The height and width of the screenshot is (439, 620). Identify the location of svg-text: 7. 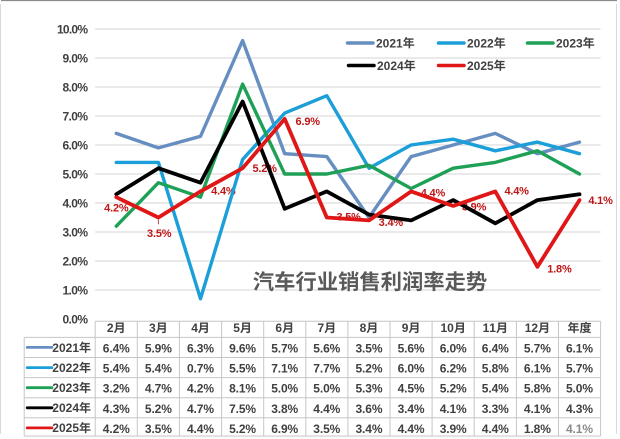
(321, 328).